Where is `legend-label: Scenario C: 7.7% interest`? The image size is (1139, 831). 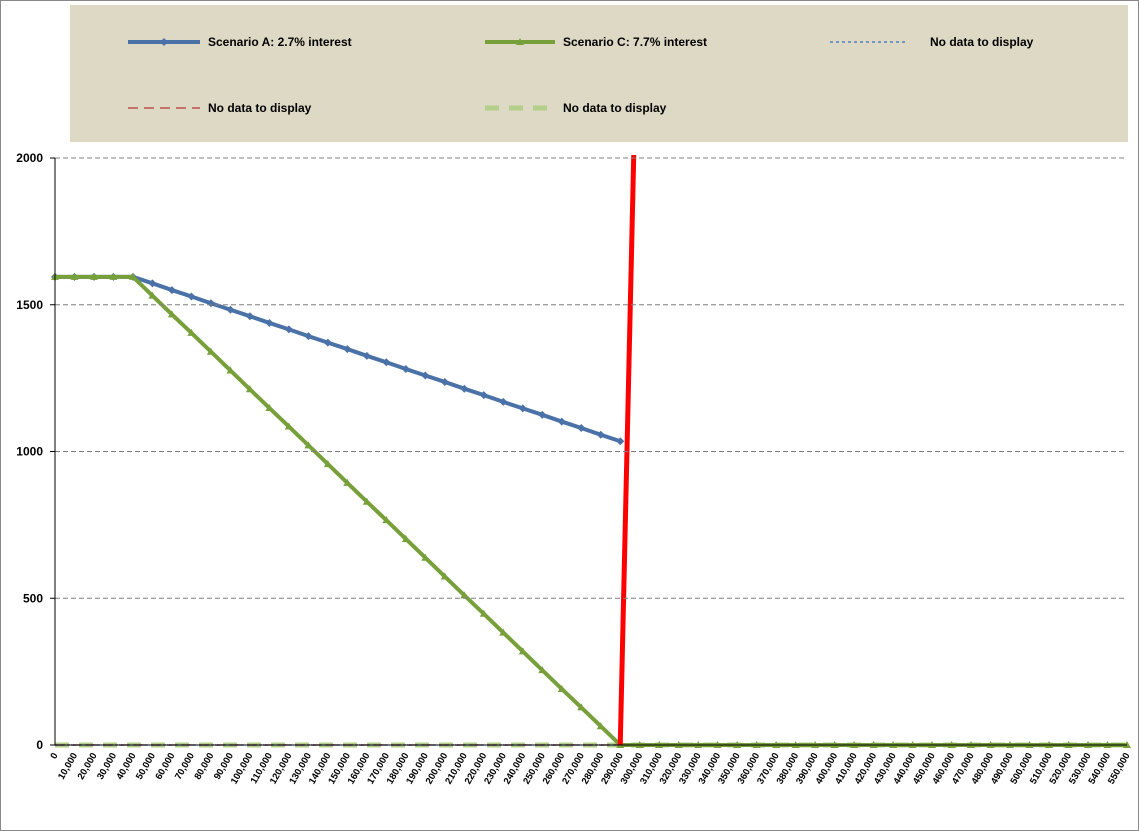 legend-label: Scenario C: 7.7% interest is located at coordinates (635, 42).